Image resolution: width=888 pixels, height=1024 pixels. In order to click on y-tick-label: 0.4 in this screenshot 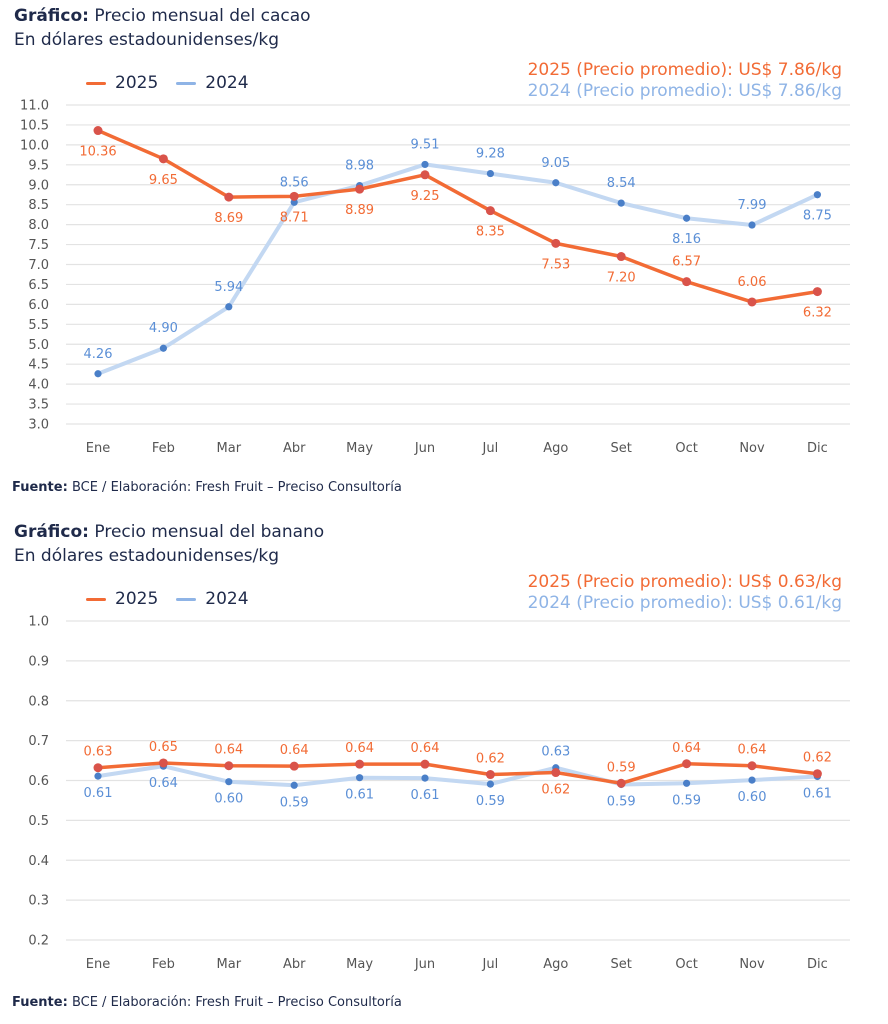, I will do `click(38, 861)`.